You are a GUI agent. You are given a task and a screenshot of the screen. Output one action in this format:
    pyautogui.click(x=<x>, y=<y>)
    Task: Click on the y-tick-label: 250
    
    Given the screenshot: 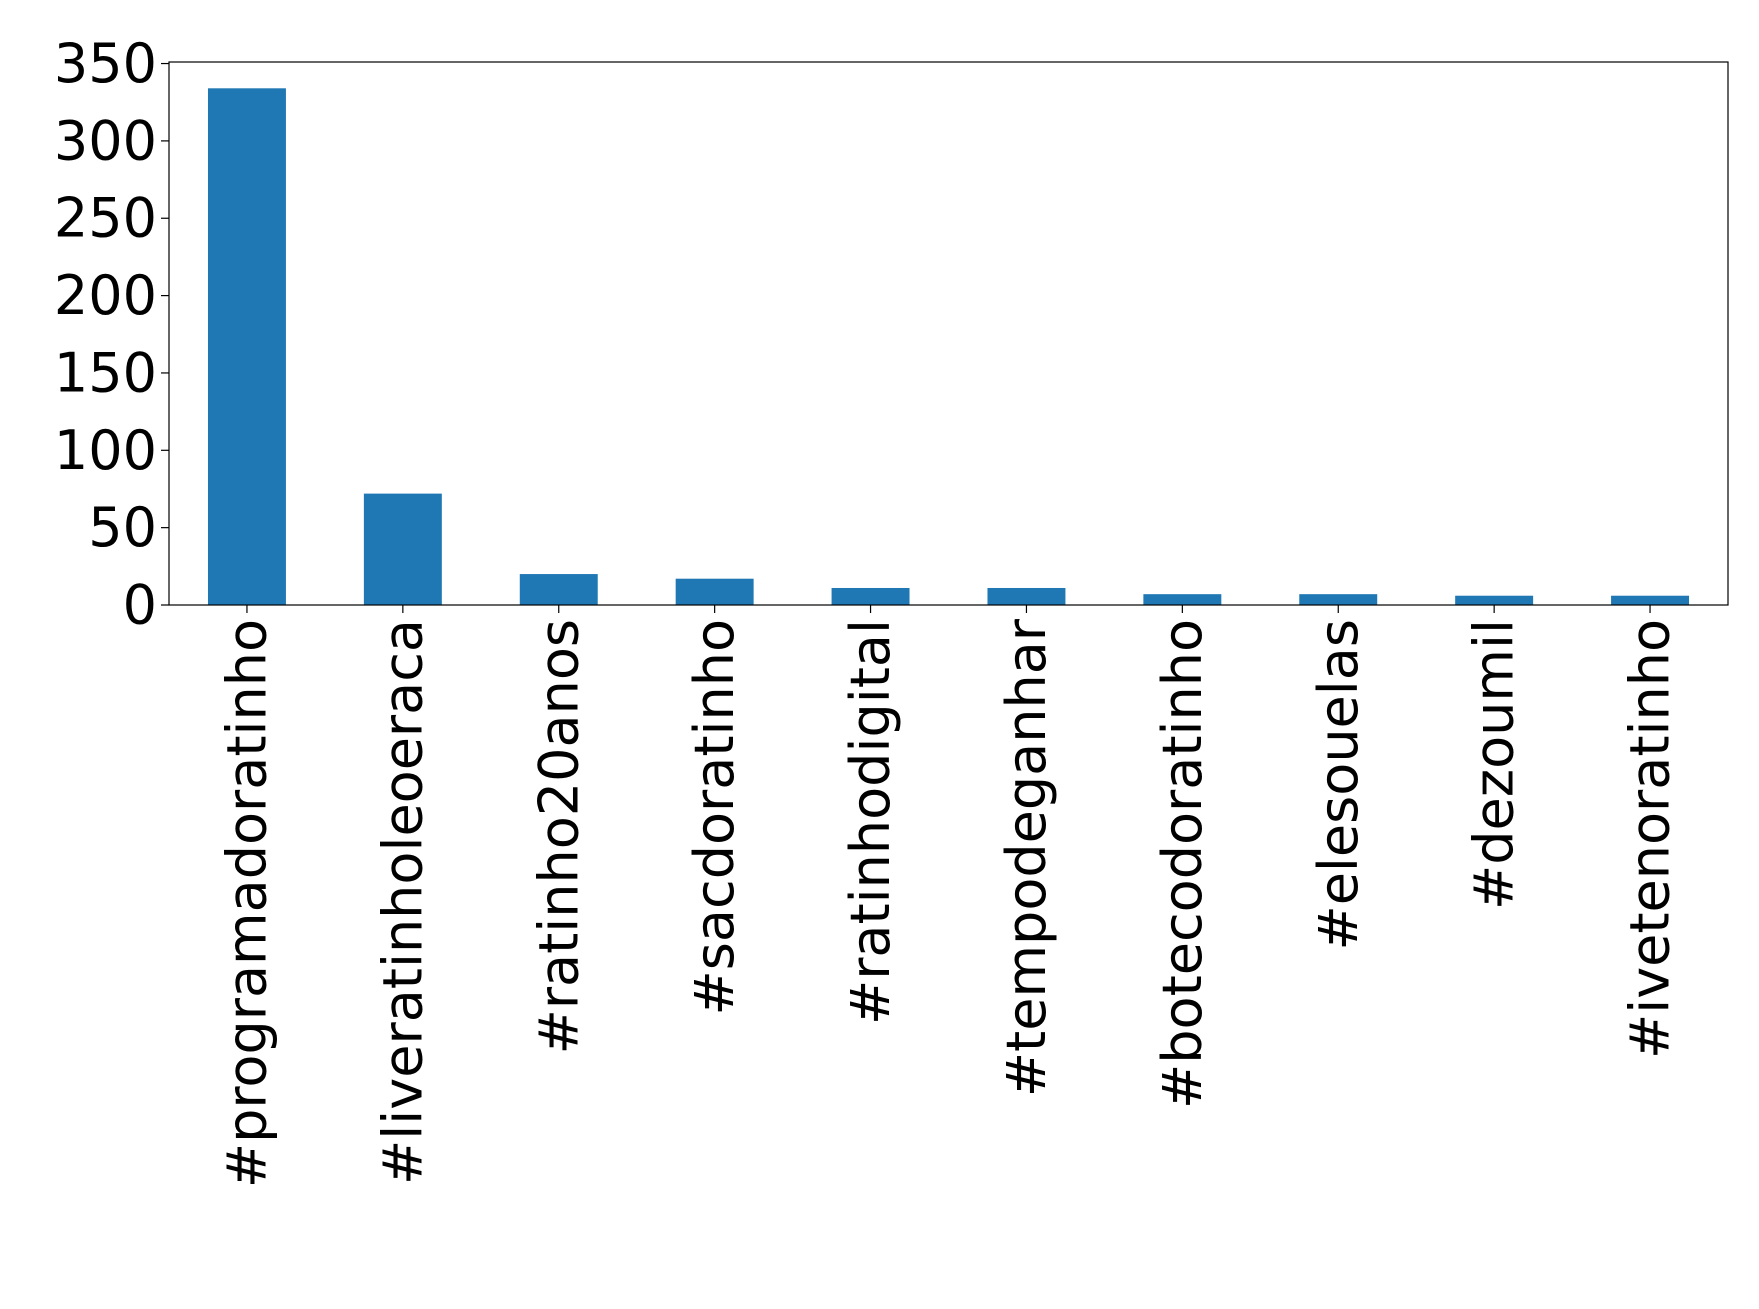 What is the action you would take?
    pyautogui.click(x=105, y=218)
    